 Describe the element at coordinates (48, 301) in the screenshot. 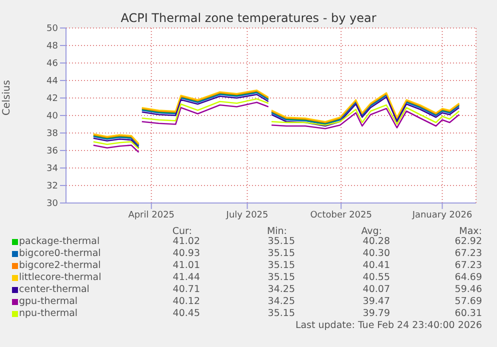

I see `legend-label: gpu-thermal` at that location.